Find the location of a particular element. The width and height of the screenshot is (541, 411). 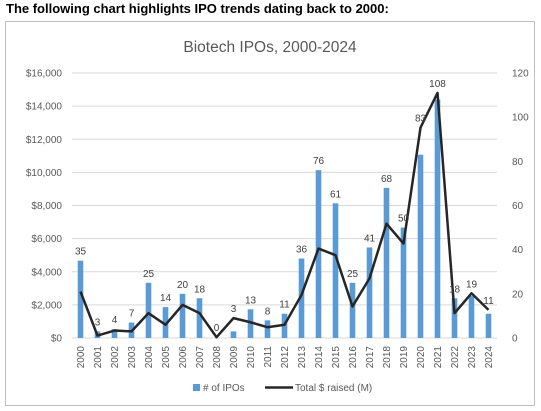

ipo-data-label: 41 is located at coordinates (370, 238).